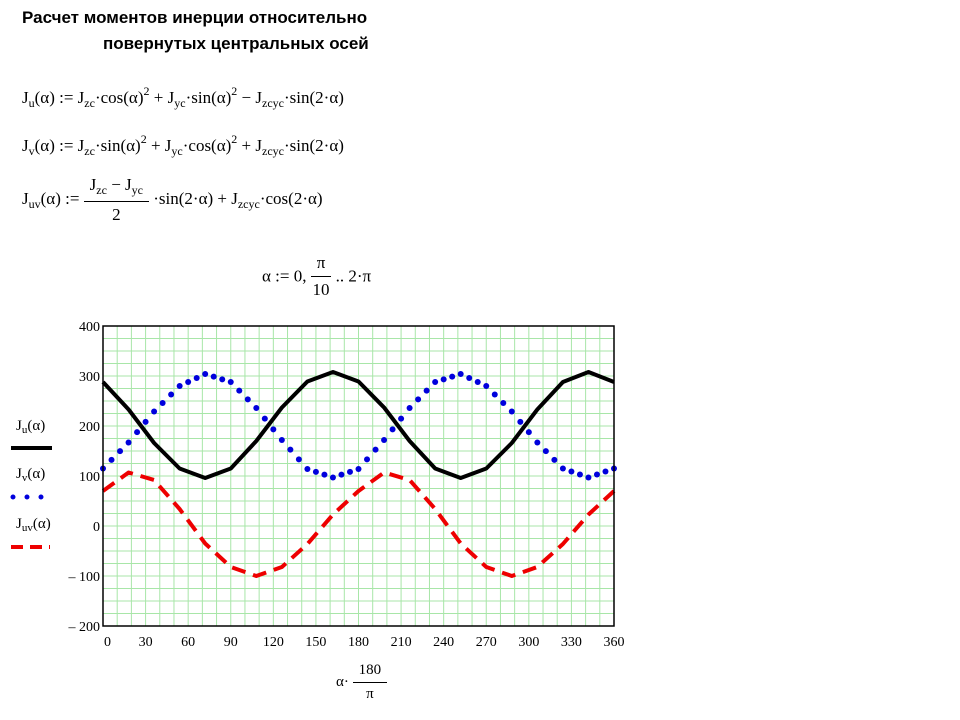 This screenshot has width=960, height=720. What do you see at coordinates (155, 145) in the screenshot?
I see `eq-jv-op1: +` at bounding box center [155, 145].